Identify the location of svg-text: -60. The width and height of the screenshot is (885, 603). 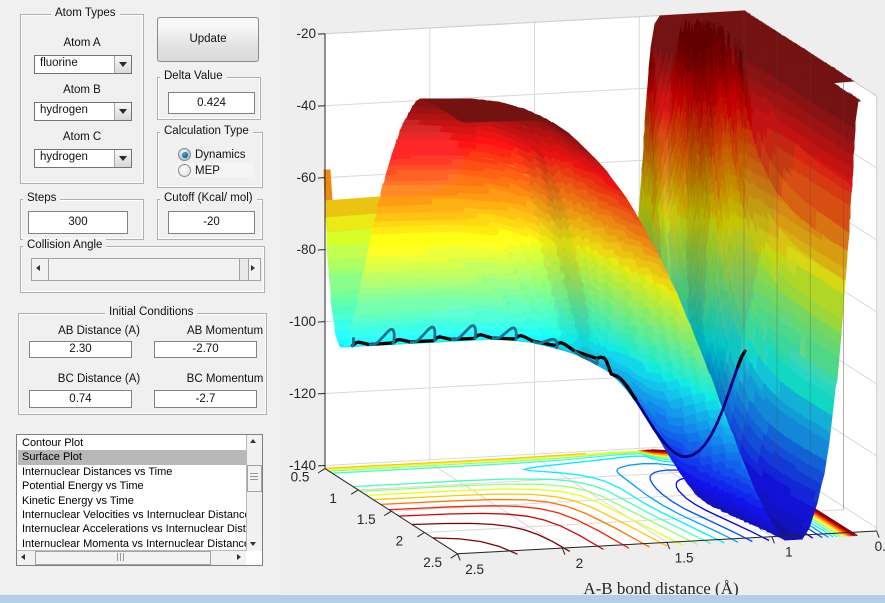
(306, 177).